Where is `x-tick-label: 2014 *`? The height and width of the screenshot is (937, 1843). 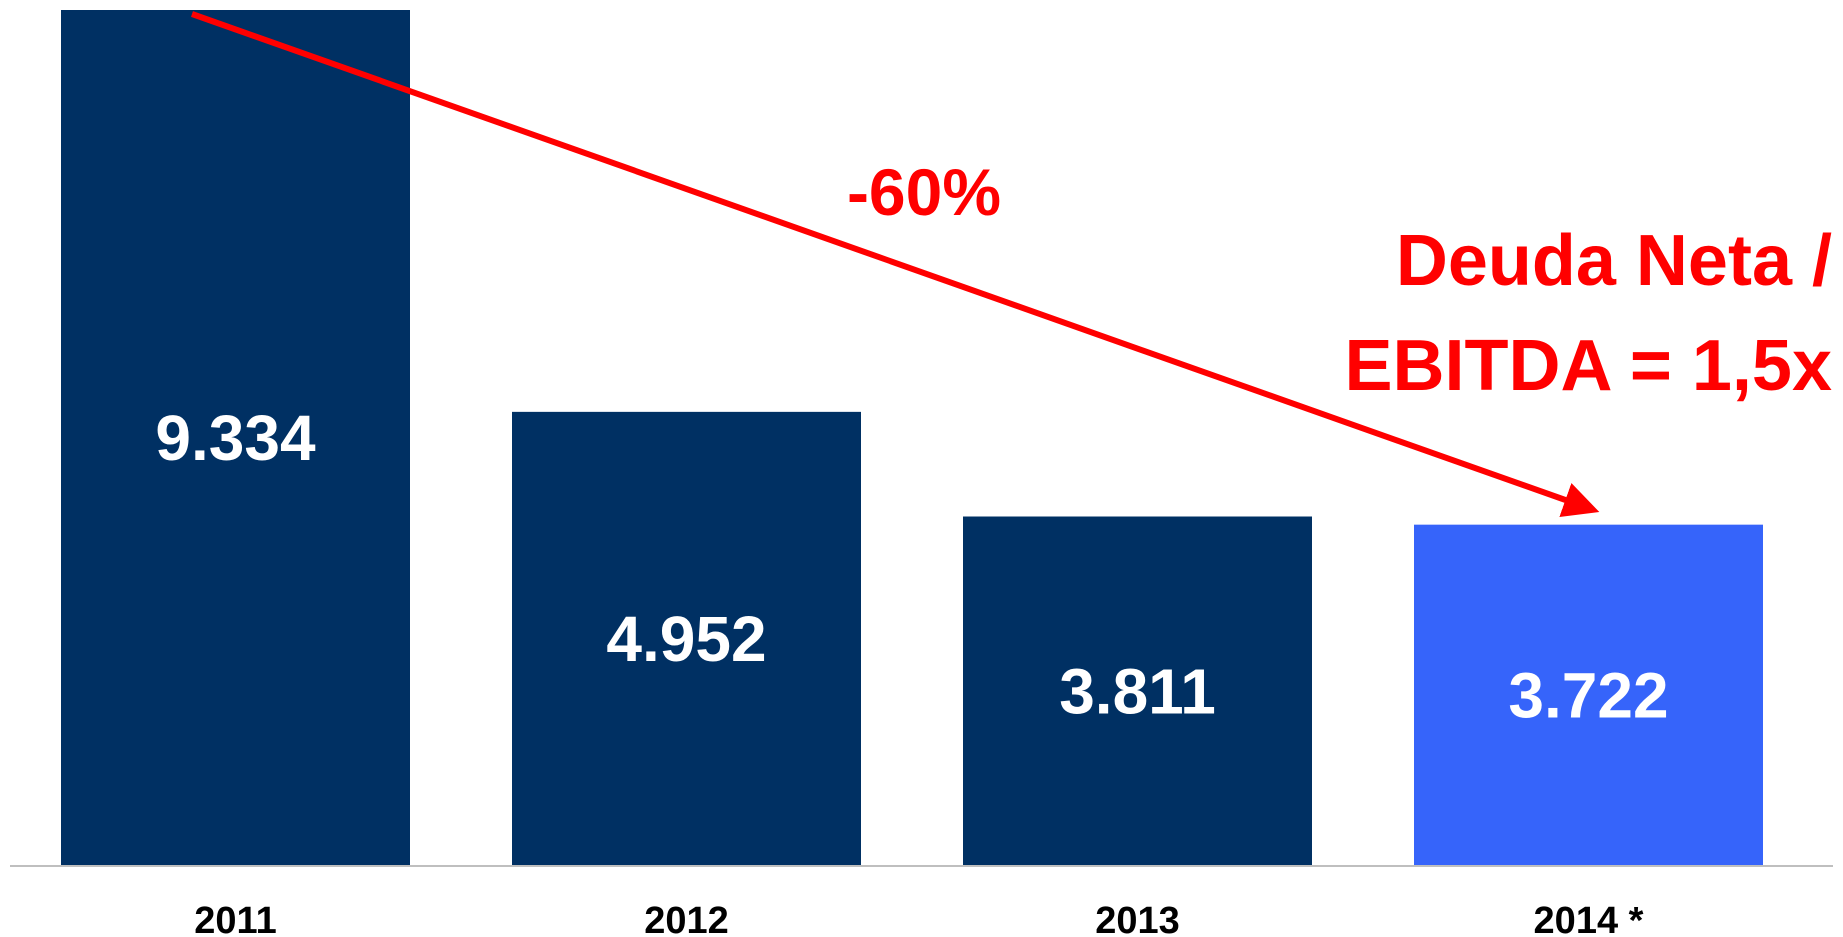 x-tick-label: 2014 * is located at coordinates (1589, 918).